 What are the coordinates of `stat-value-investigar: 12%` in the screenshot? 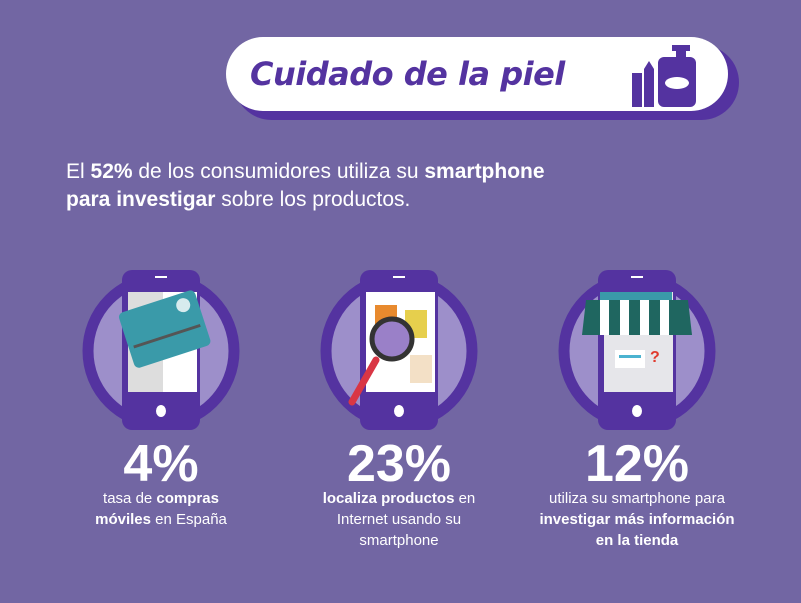 It's located at (637, 464).